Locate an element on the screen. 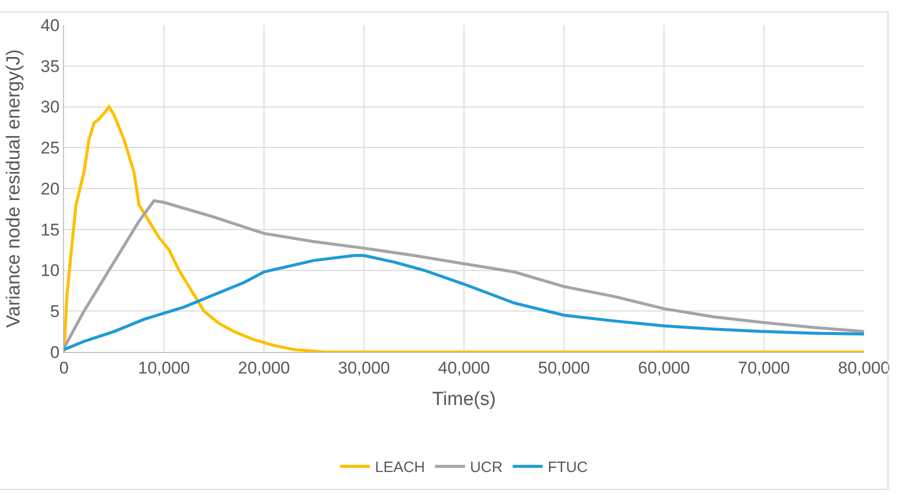  x-tick-label: 80,000 is located at coordinates (864, 368).